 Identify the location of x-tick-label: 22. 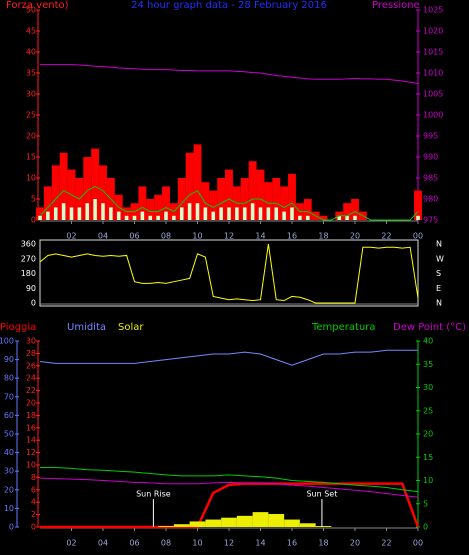
(386, 543).